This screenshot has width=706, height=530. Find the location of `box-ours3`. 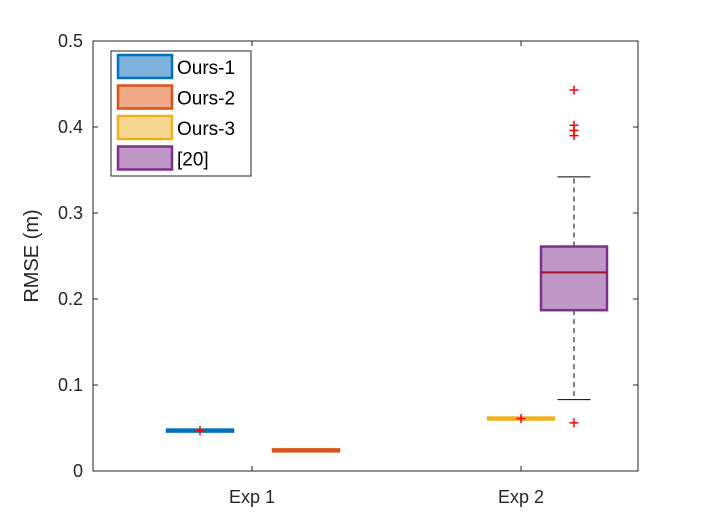

box-ours3 is located at coordinates (521, 419).